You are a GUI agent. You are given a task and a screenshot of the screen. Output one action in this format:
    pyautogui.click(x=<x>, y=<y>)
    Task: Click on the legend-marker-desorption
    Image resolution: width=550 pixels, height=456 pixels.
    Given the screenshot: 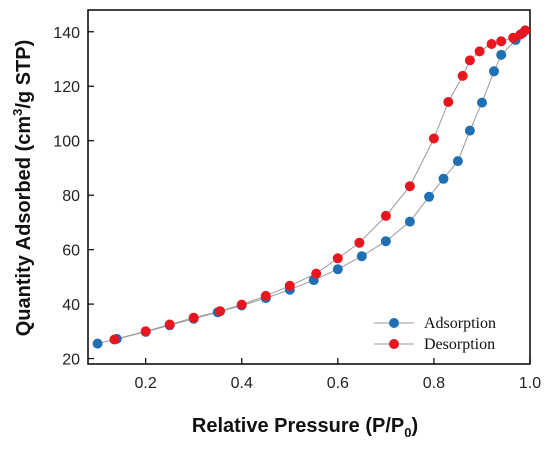 What is the action you would take?
    pyautogui.click(x=394, y=344)
    